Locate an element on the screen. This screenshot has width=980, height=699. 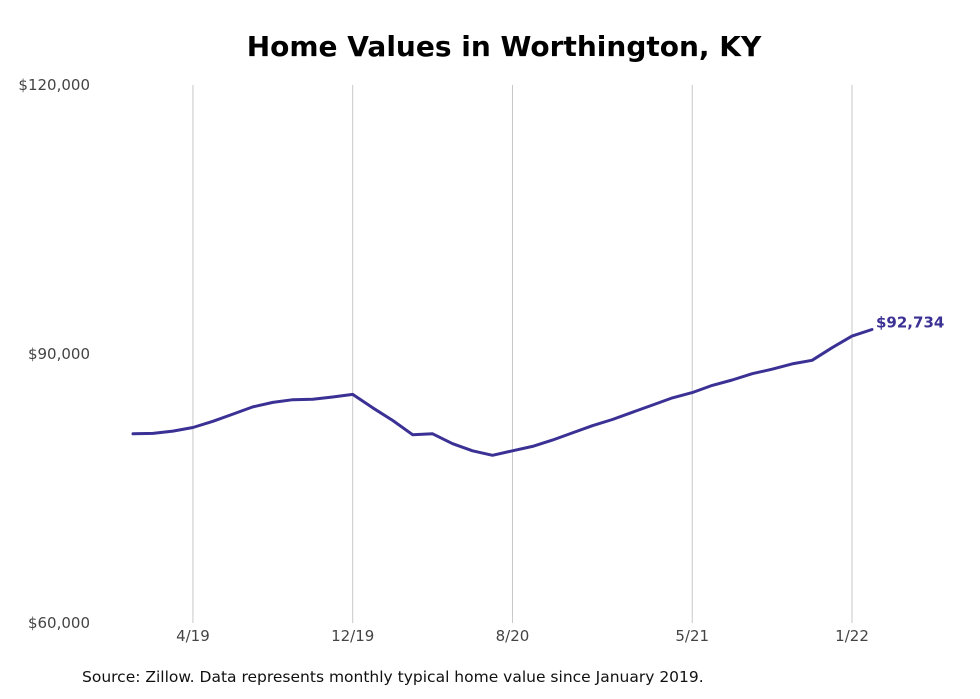
y-axis-ticks: $60,000 $90,000 $120,000 is located at coordinates (54, 354).